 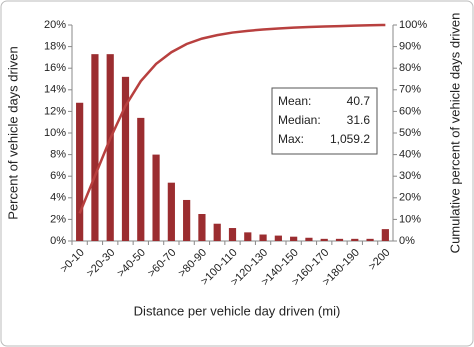 What do you see at coordinates (58, 155) in the screenshot?
I see `y-tick-label: 8%` at bounding box center [58, 155].